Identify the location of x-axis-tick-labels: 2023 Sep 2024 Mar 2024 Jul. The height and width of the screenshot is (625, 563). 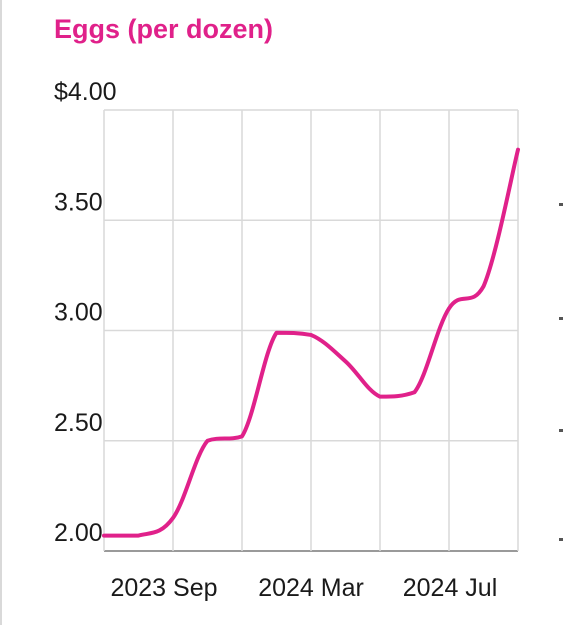
(303, 588).